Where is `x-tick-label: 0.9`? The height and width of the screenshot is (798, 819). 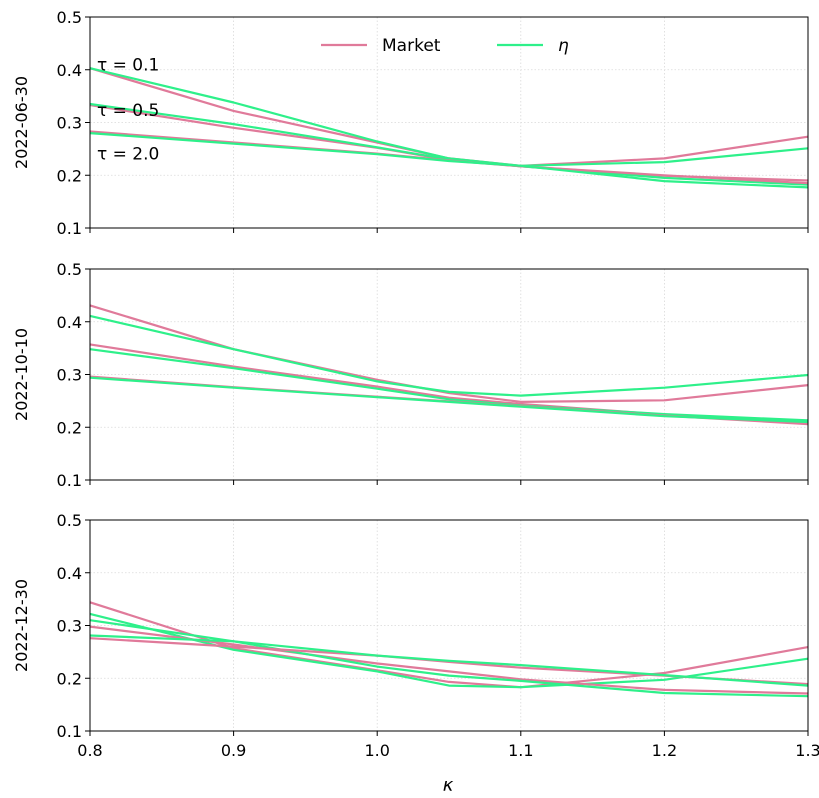 x-tick-label: 0.9 is located at coordinates (233, 750).